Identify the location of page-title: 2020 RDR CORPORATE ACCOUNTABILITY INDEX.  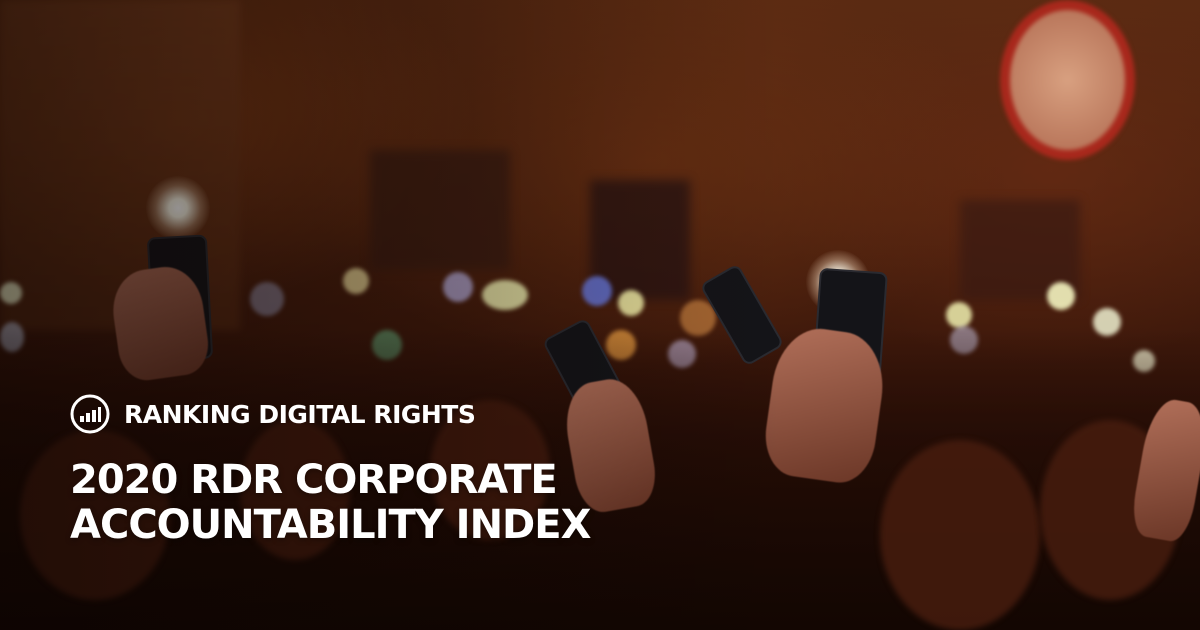
(330, 502).